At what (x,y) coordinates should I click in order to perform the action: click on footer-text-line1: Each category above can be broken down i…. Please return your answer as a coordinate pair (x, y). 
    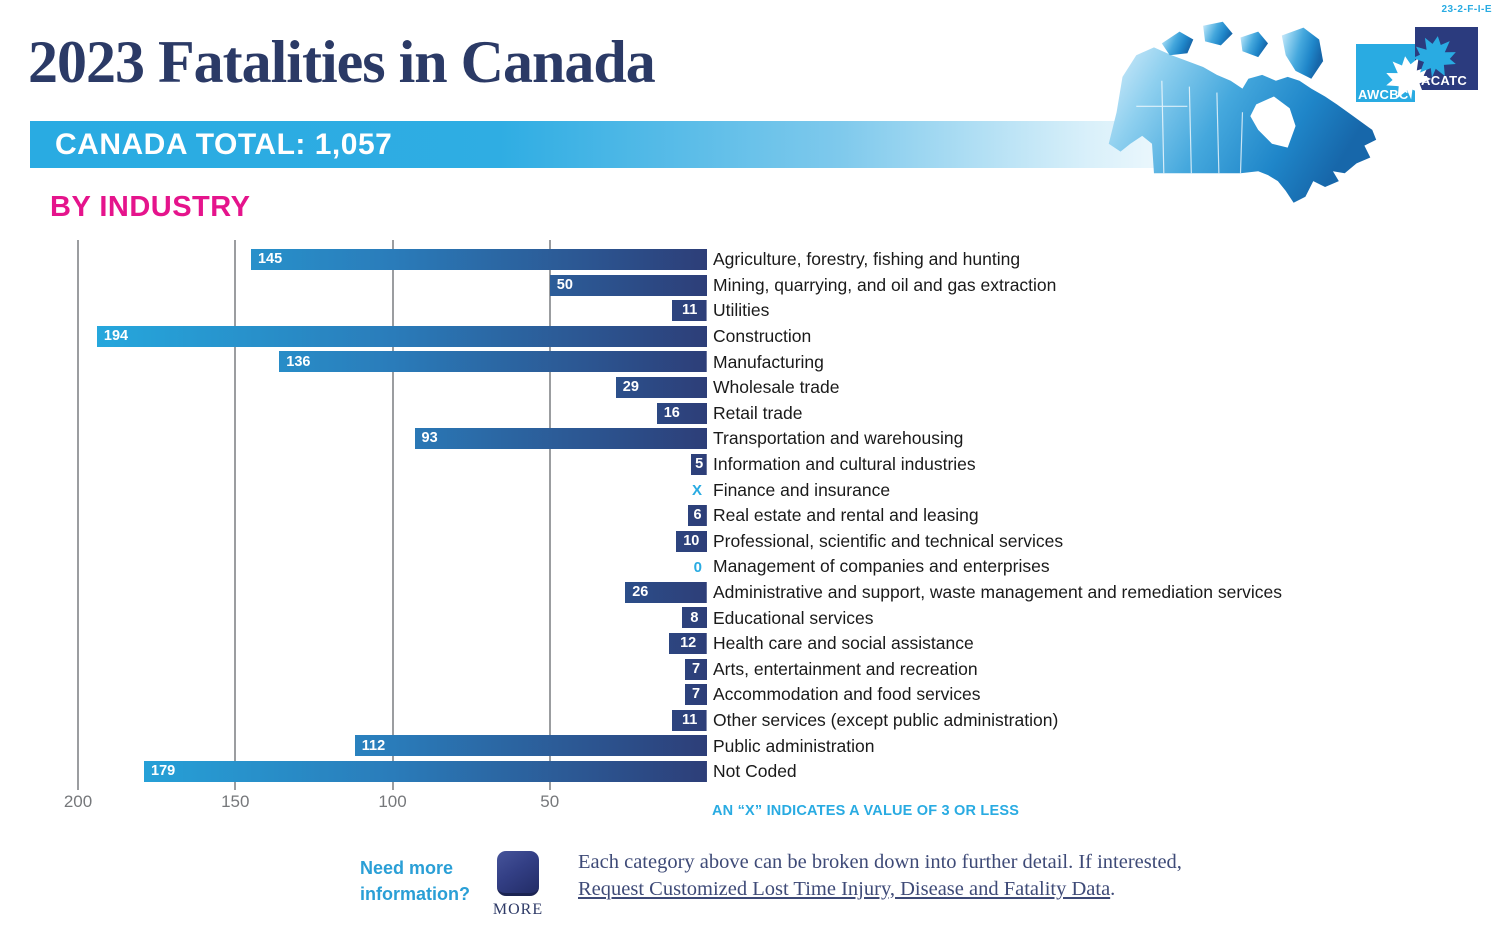
    Looking at the image, I should click on (880, 862).